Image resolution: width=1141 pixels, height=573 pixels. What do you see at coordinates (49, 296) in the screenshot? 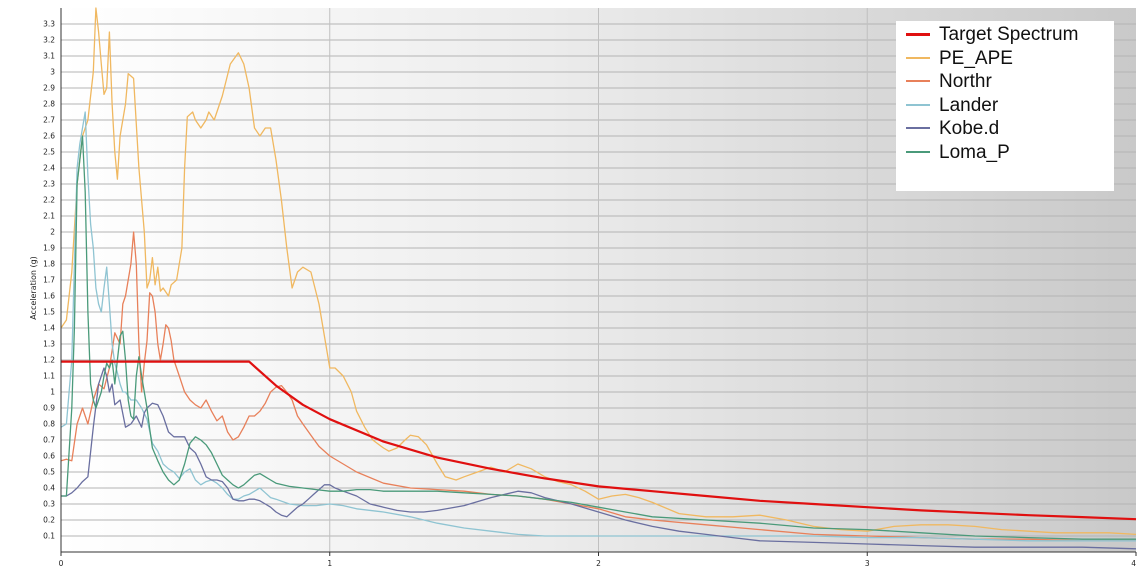
I see `y-tick-label: 1.6` at bounding box center [49, 296].